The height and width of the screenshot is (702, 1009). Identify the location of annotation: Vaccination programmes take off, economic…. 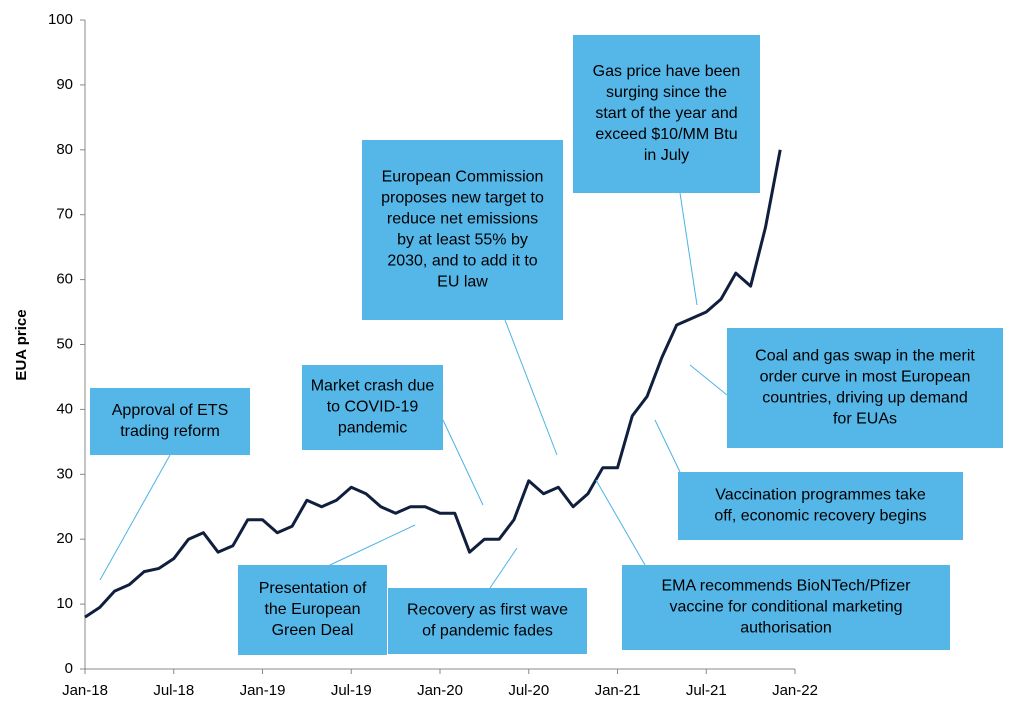
(808, 479).